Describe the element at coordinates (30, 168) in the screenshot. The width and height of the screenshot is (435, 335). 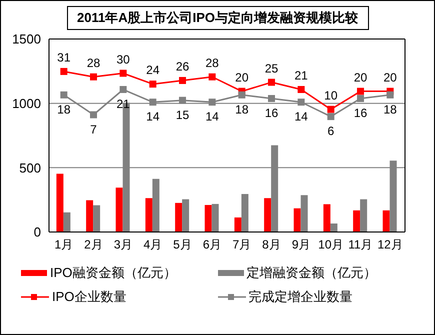
I see `y-tick-label: 500` at that location.